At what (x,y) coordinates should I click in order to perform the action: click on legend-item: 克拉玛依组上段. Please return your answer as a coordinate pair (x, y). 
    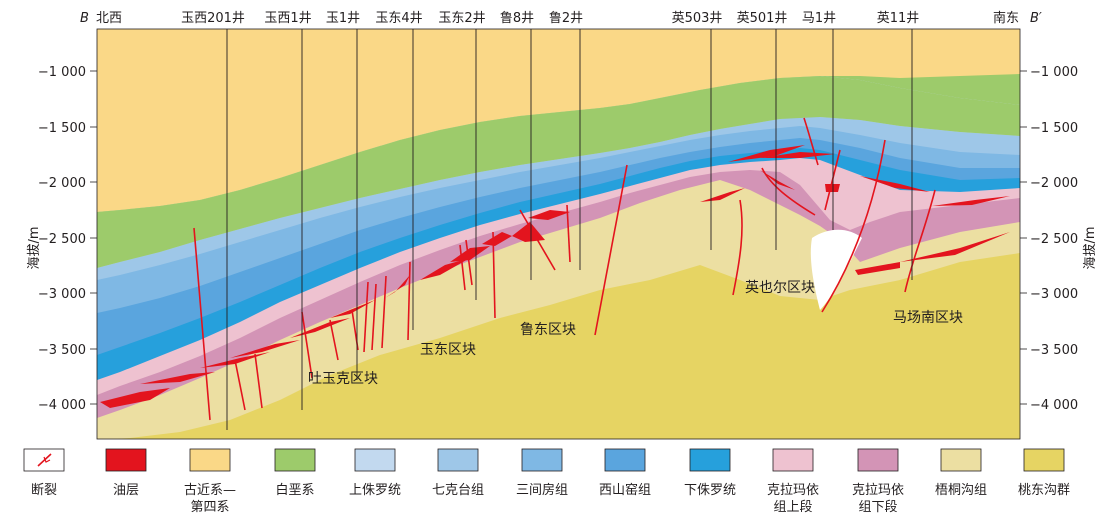
    Looking at the image, I should click on (793, 481).